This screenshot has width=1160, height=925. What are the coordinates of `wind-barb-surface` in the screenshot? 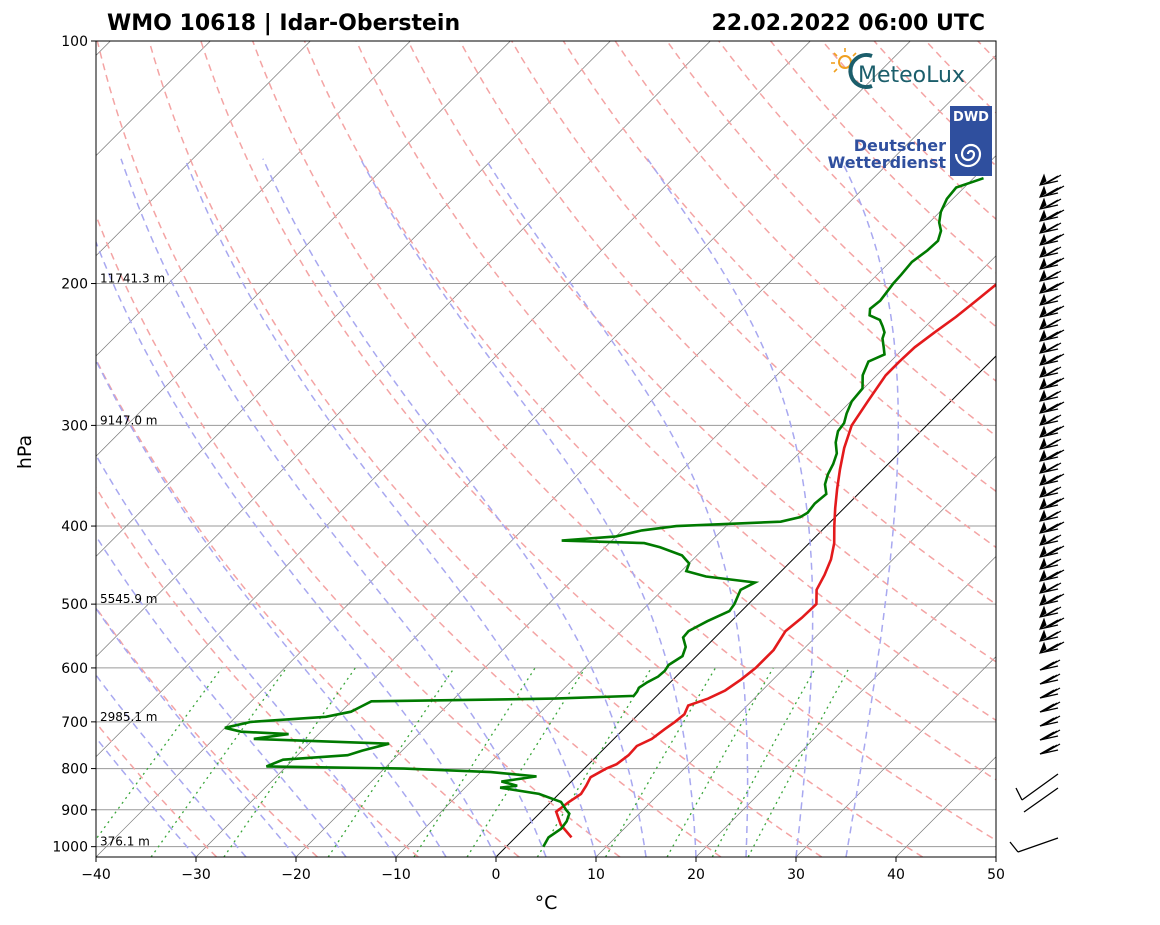 It's located at (1034, 845).